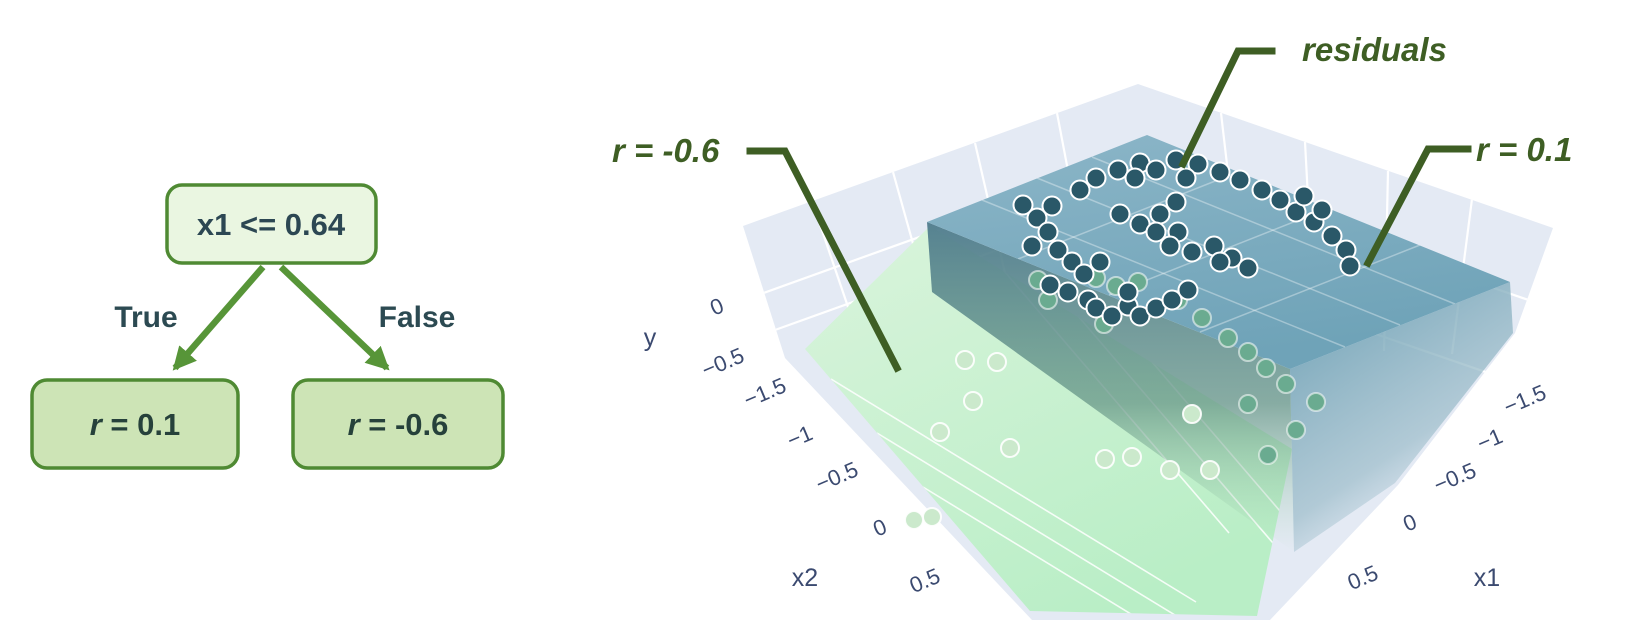  What do you see at coordinates (334, 317) in the screenshot?
I see `false-branch-arrow` at bounding box center [334, 317].